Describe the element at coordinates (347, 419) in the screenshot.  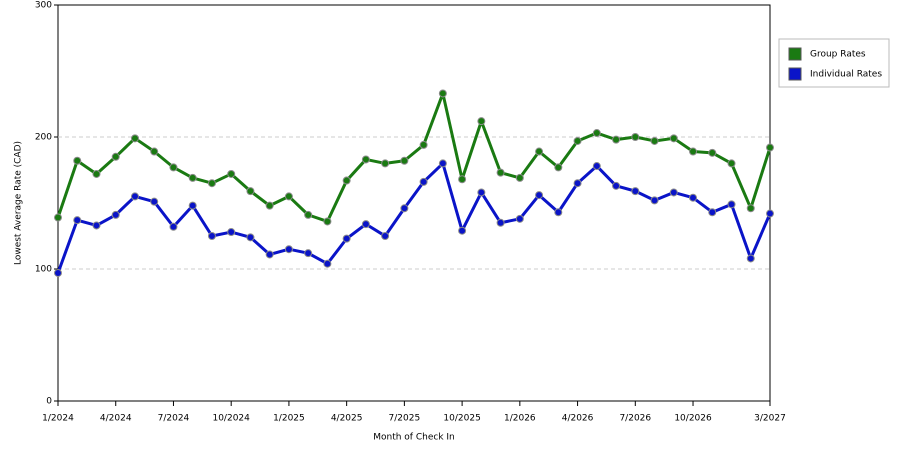
I see `x-tick-label: 4/2025` at that location.